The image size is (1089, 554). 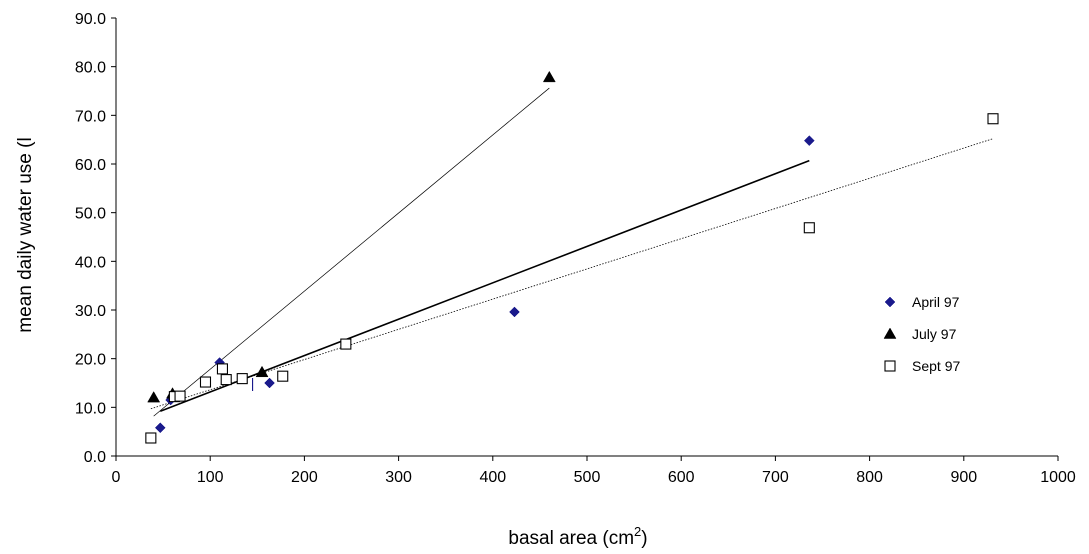 What do you see at coordinates (90, 19) in the screenshot?
I see `y-tick-label: 90.0` at bounding box center [90, 19].